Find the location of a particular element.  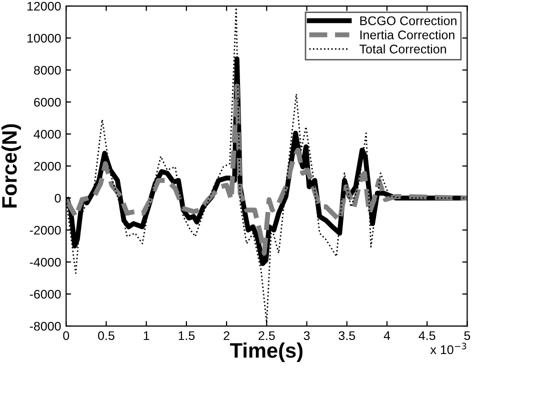

y-tick-label: -2000 is located at coordinates (45, 230).